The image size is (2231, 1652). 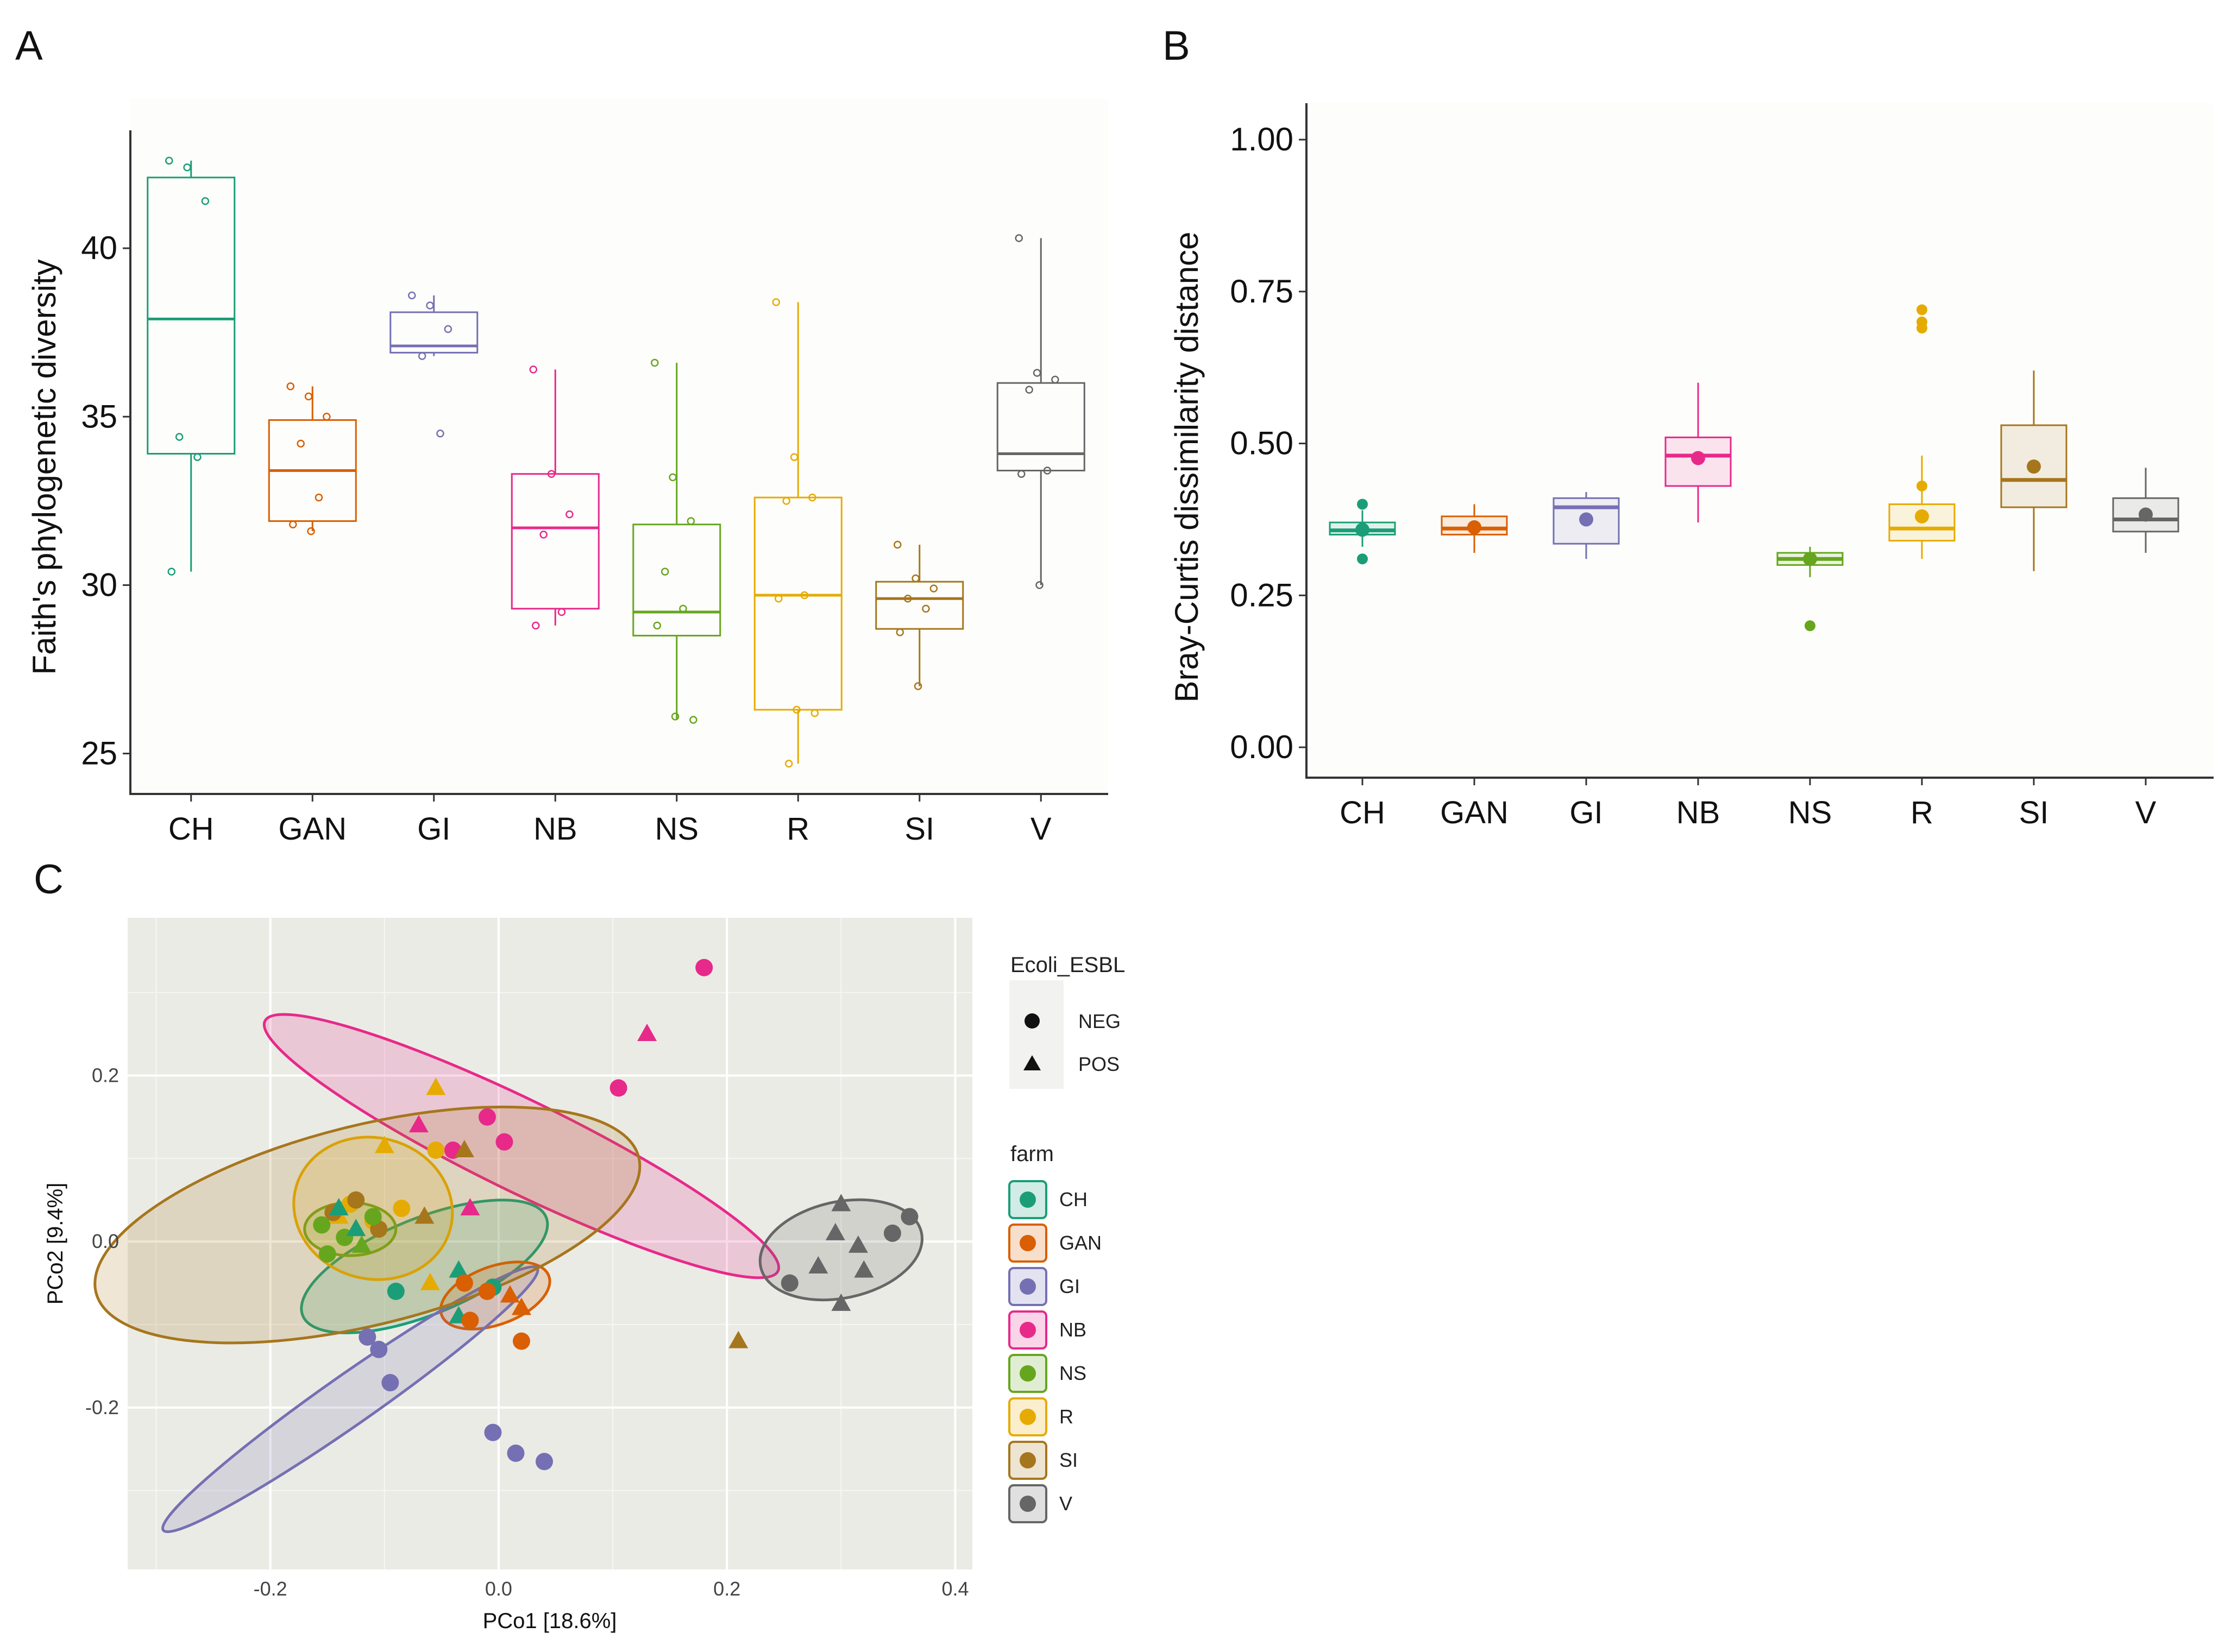 What do you see at coordinates (1922, 431) in the screenshot?
I see `box-r` at bounding box center [1922, 431].